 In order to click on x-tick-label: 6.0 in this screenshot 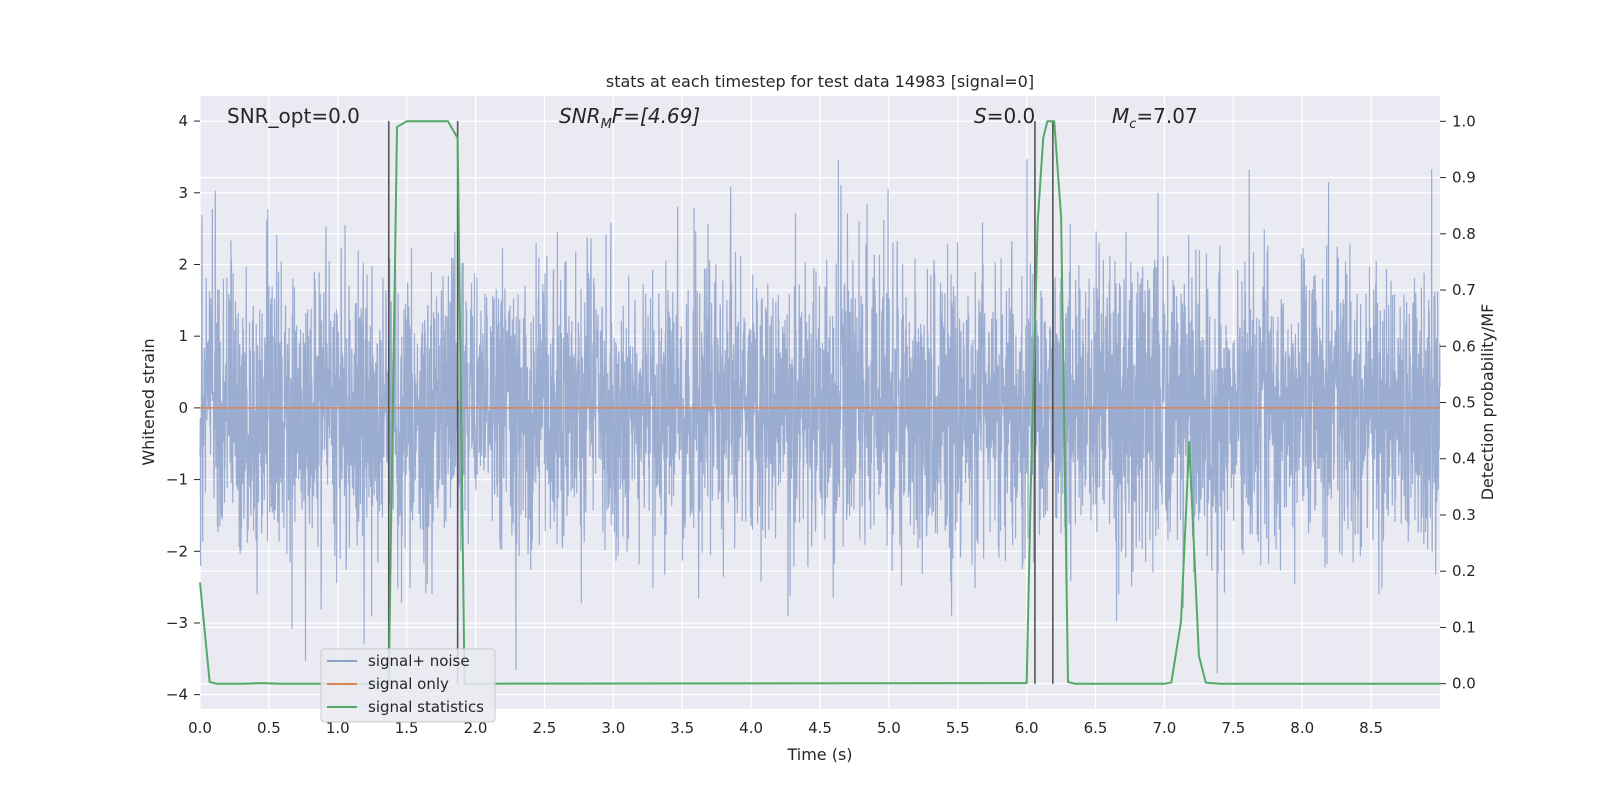, I will do `click(1027, 728)`.